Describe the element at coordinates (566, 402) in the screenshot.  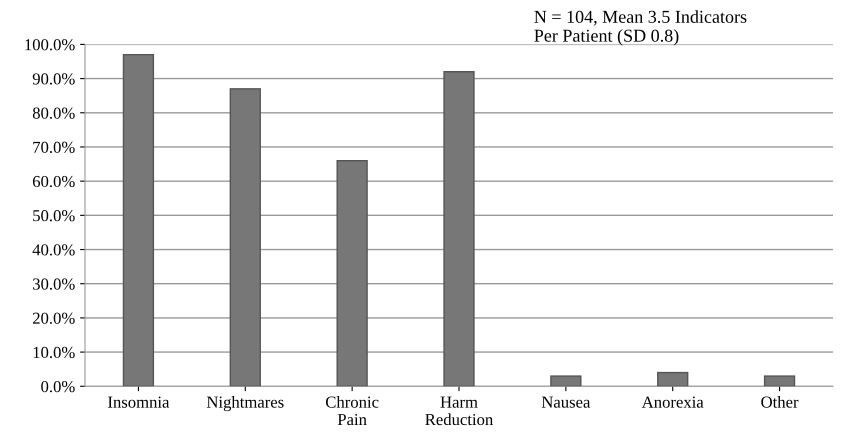
I see `x-tick-label: Nausea` at that location.